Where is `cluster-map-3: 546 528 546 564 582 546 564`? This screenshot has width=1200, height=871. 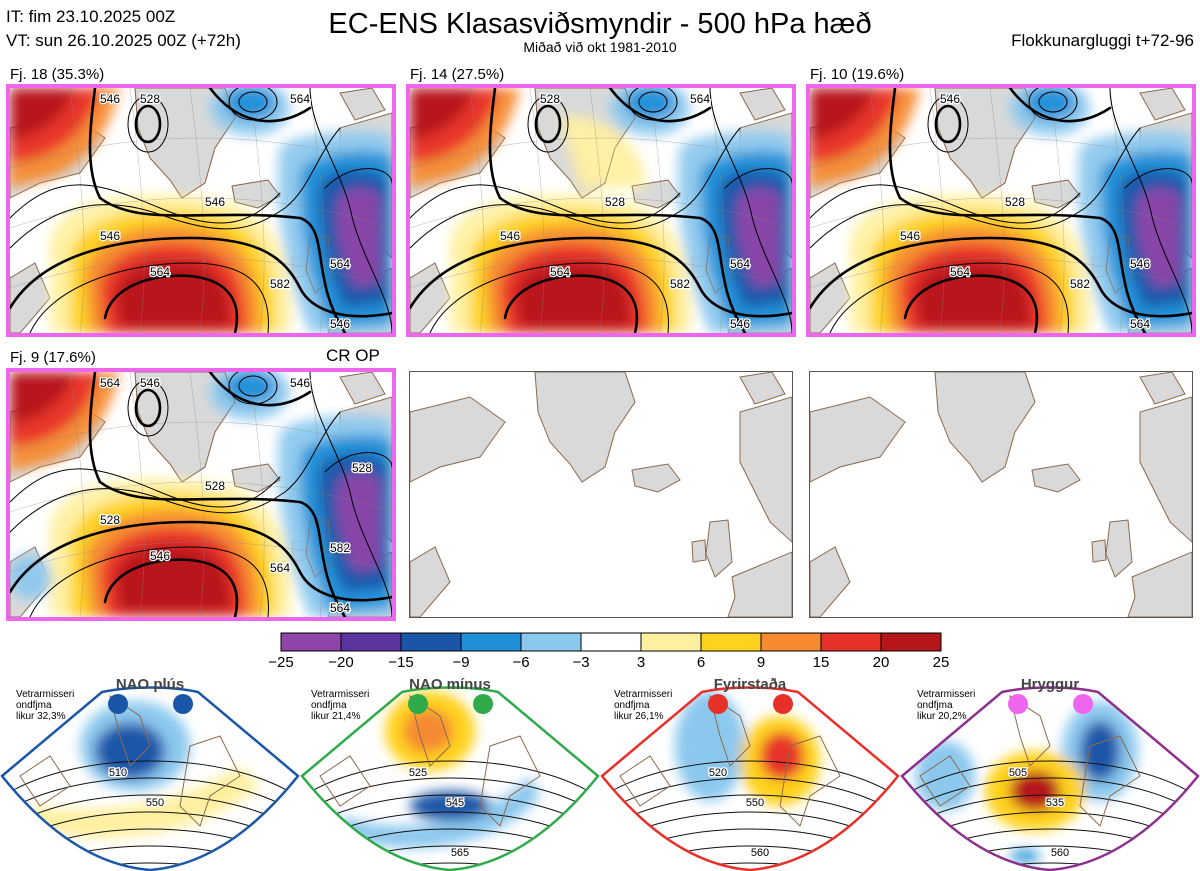
cluster-map-3: 546 528 546 564 582 546 564 is located at coordinates (1001, 210).